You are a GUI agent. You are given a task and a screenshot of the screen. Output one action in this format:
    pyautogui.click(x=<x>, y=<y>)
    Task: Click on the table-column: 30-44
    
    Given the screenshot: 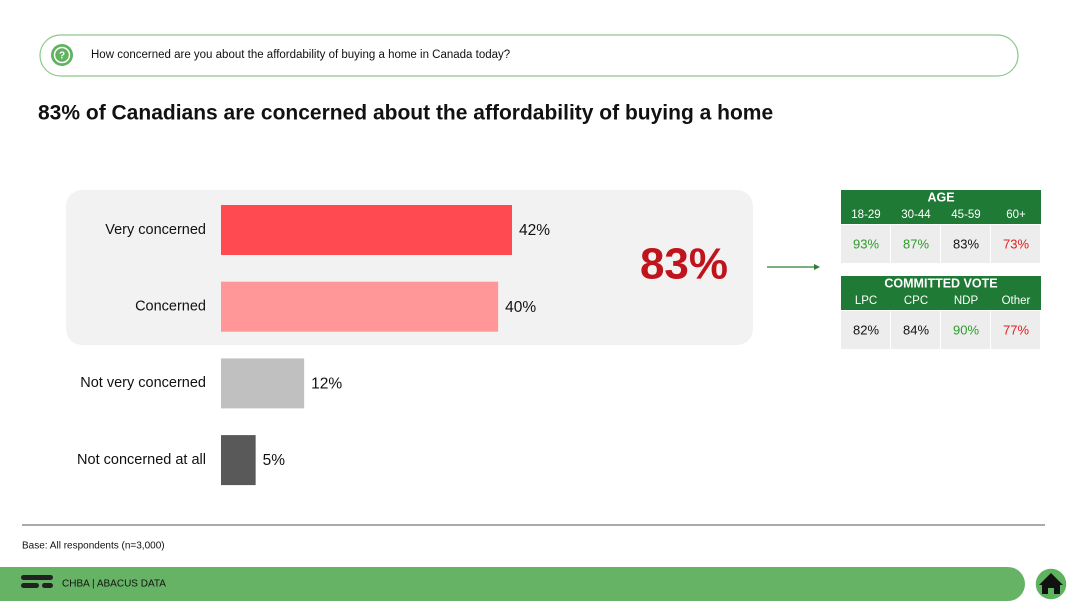 What is the action you would take?
    pyautogui.click(x=916, y=215)
    